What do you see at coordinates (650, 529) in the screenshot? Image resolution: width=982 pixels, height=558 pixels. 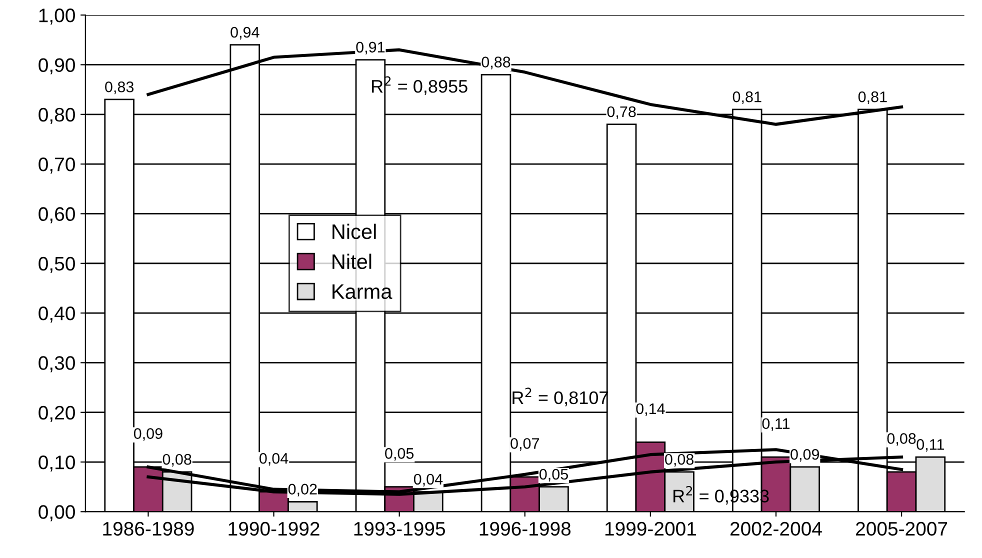 I see `x-tick-label: 1999-2001` at bounding box center [650, 529].